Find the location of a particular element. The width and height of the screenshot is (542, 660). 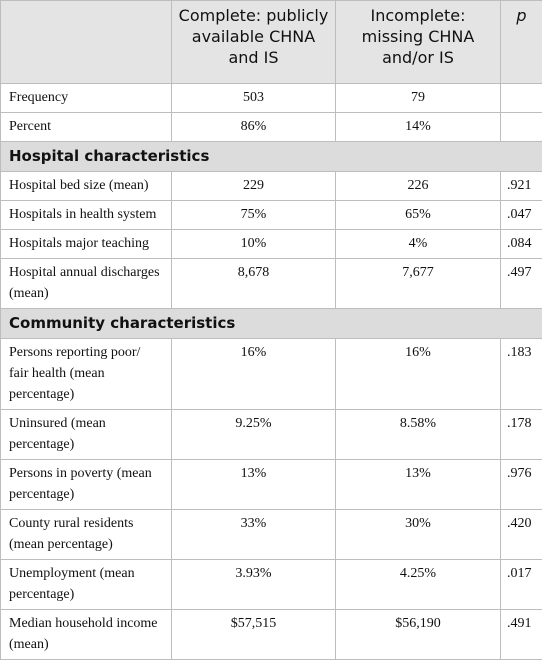

header-text: Complete: publicly available CHNA and IS is located at coordinates (254, 36).